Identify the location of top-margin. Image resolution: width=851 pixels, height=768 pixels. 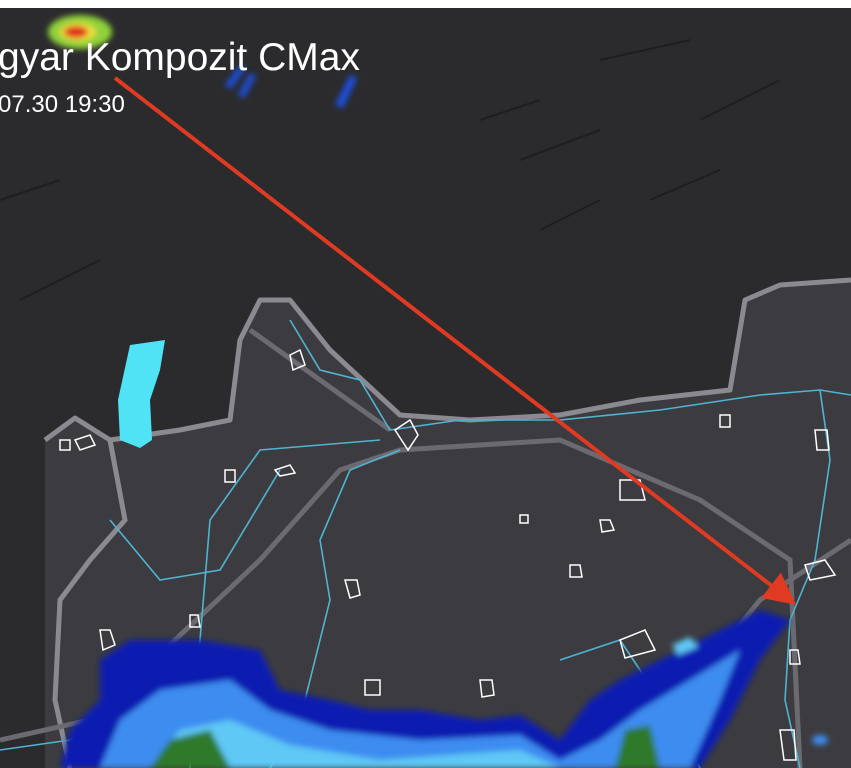
(425, 4).